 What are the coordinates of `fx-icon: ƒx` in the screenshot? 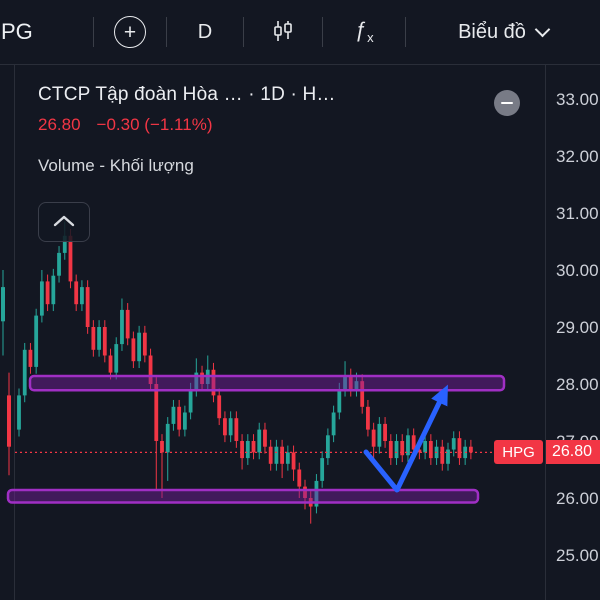 It's located at (364, 32).